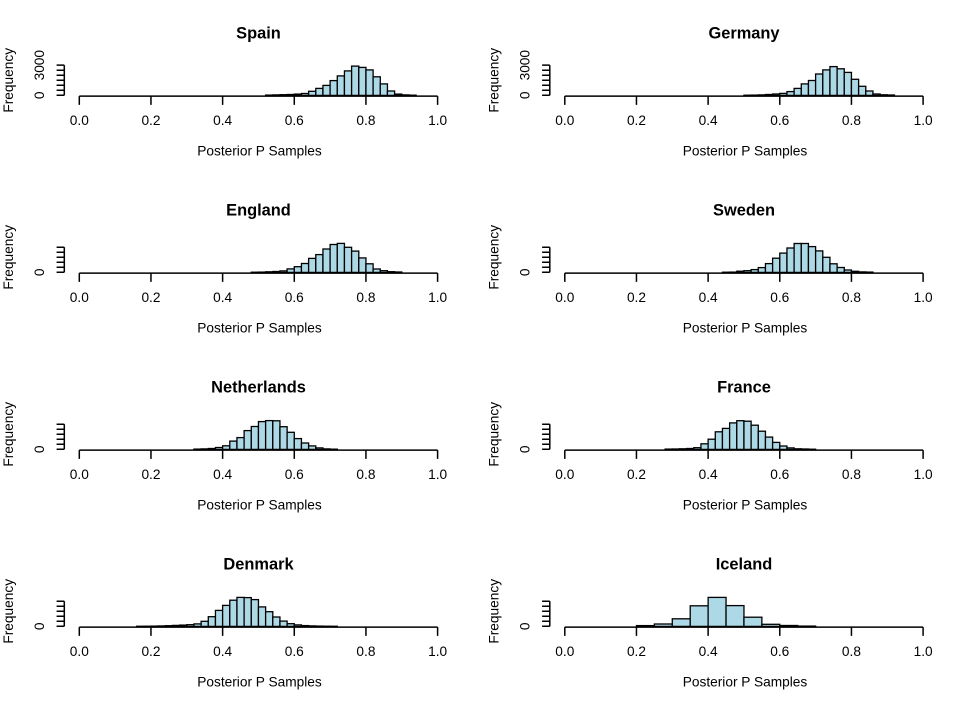  What do you see at coordinates (744, 211) in the screenshot?
I see `svg-text: Sweden` at bounding box center [744, 211].